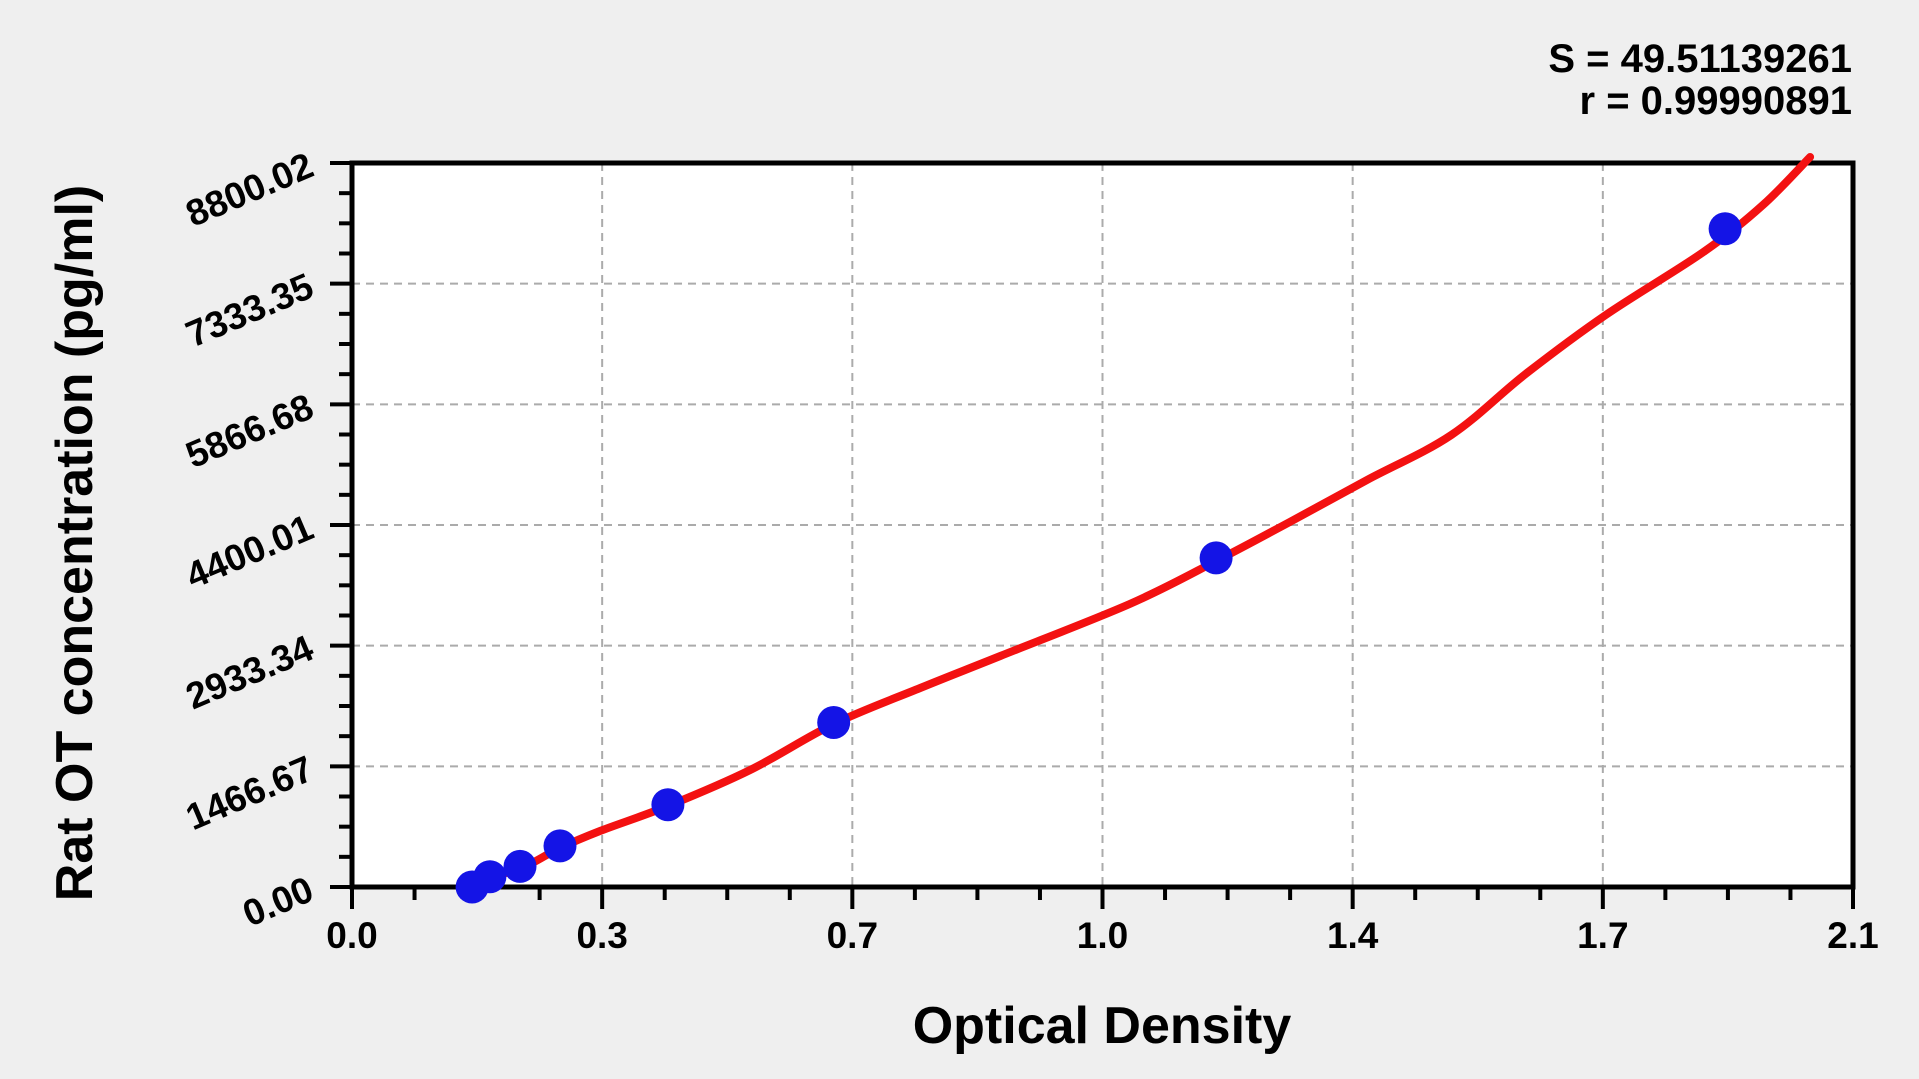  I want to click on x-tick-label: 1.0, so click(1102, 935).